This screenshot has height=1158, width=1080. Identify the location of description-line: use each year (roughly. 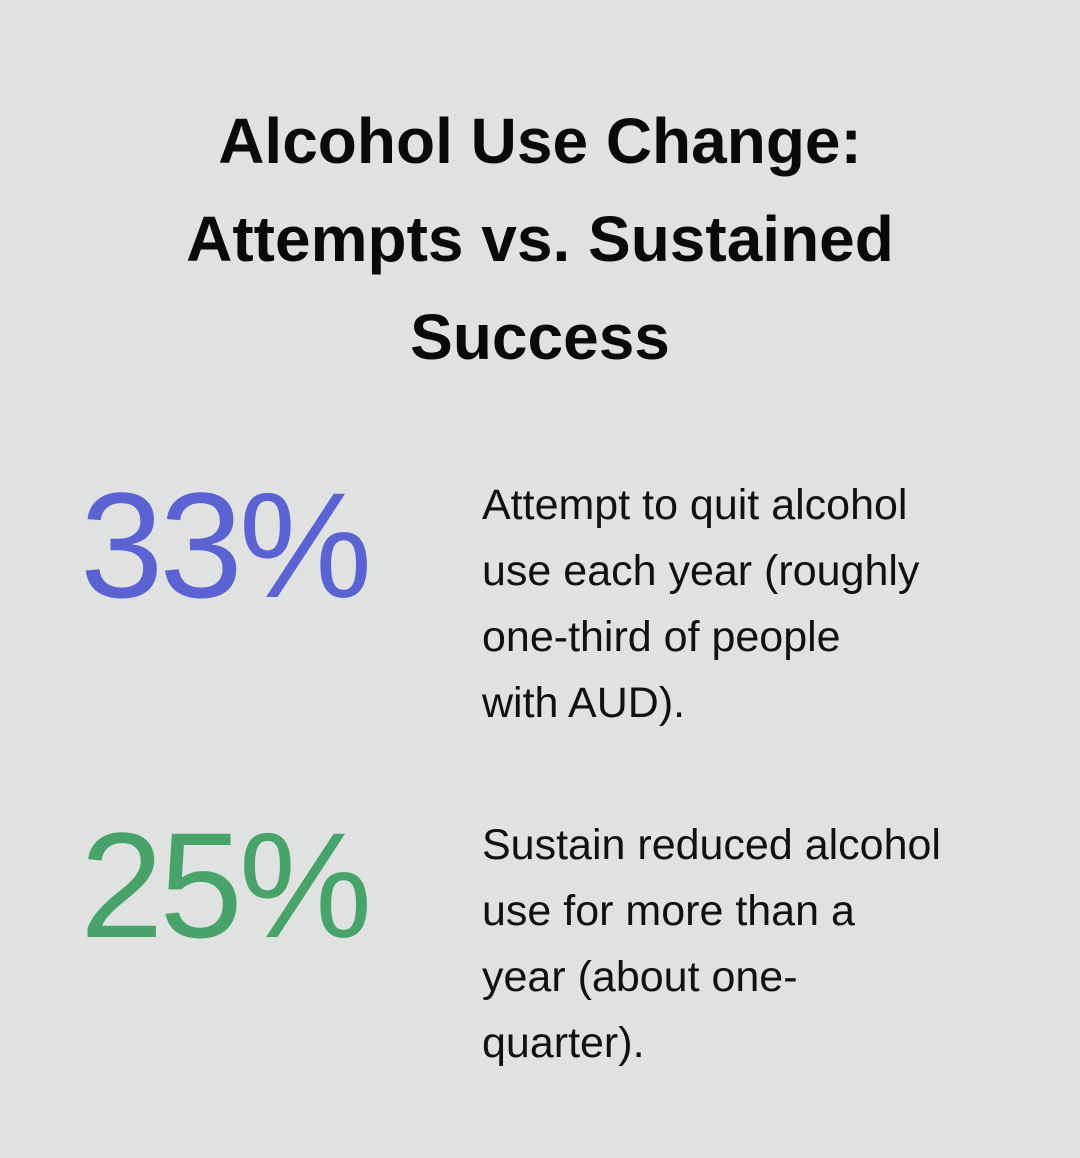
(701, 571).